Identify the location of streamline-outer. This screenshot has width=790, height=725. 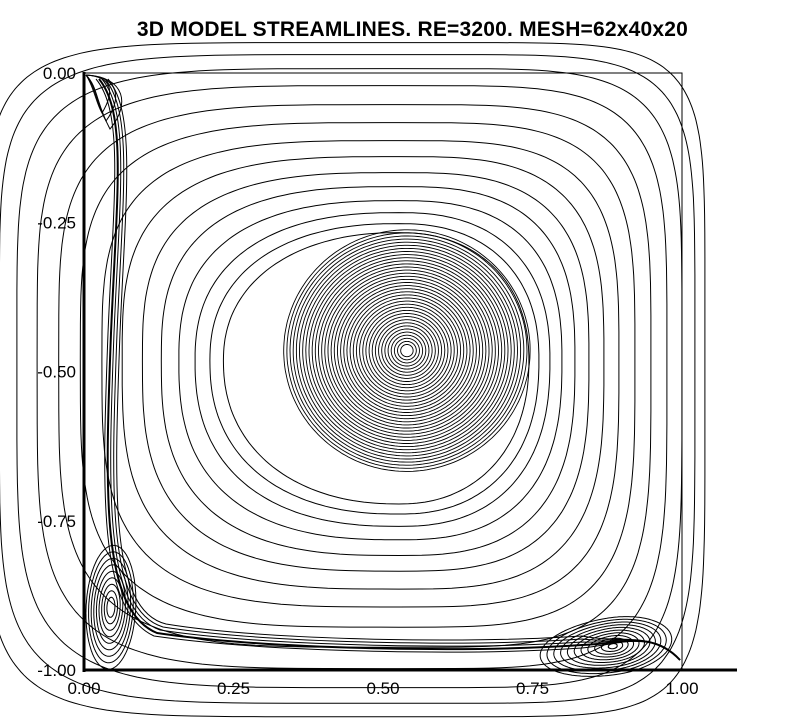
(376, 368).